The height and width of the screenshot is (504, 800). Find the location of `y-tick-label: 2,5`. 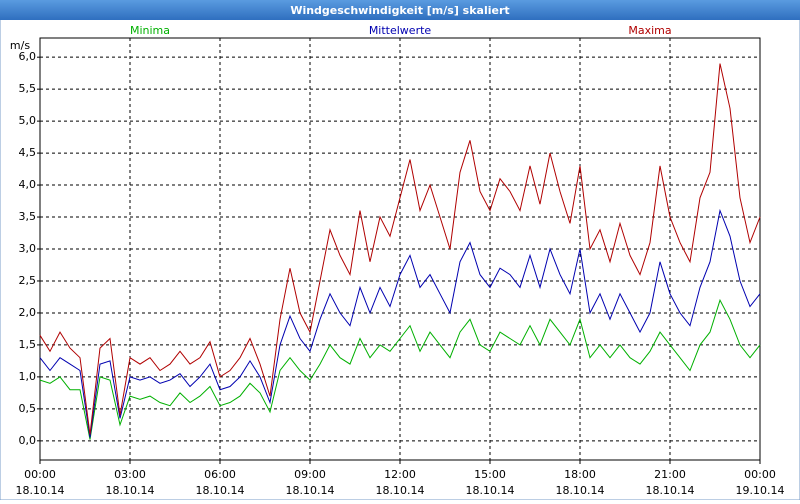

y-tick-label: 2,5 is located at coordinates (28, 280).